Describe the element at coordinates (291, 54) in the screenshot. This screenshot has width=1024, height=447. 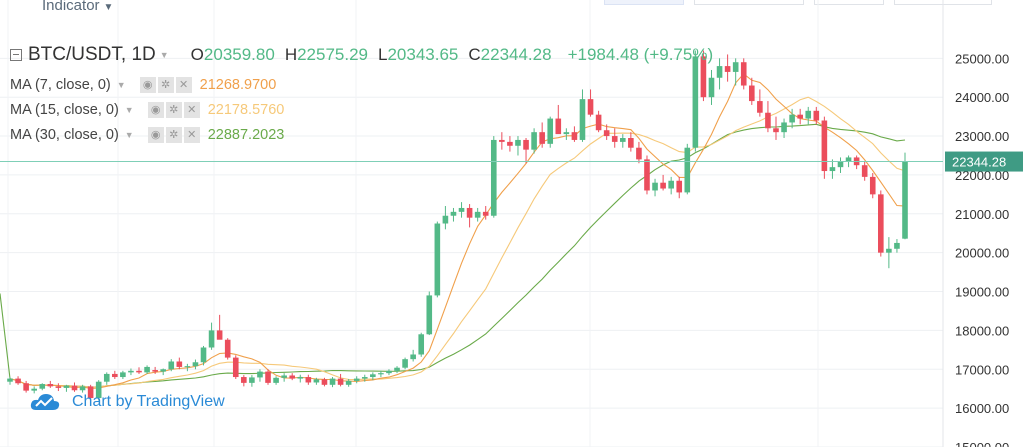
I see `high-key: H` at that location.